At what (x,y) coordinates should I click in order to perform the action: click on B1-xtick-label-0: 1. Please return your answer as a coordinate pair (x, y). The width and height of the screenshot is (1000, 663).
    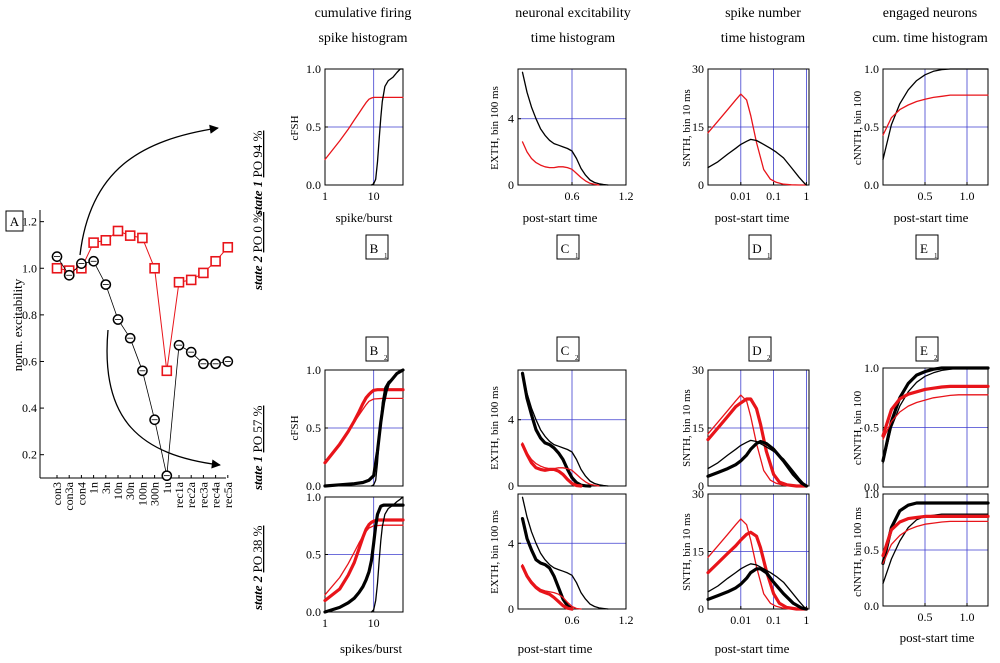
    Looking at the image, I should click on (325, 196).